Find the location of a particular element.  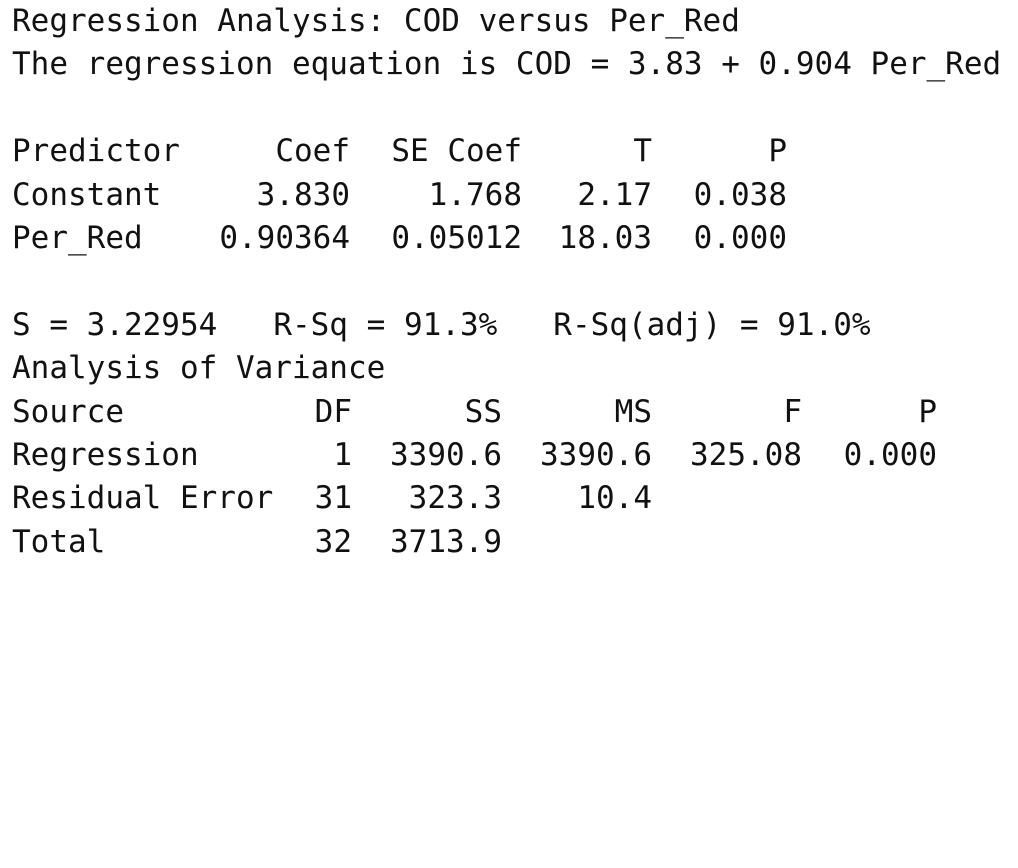

df-value: 31 is located at coordinates (333, 498).